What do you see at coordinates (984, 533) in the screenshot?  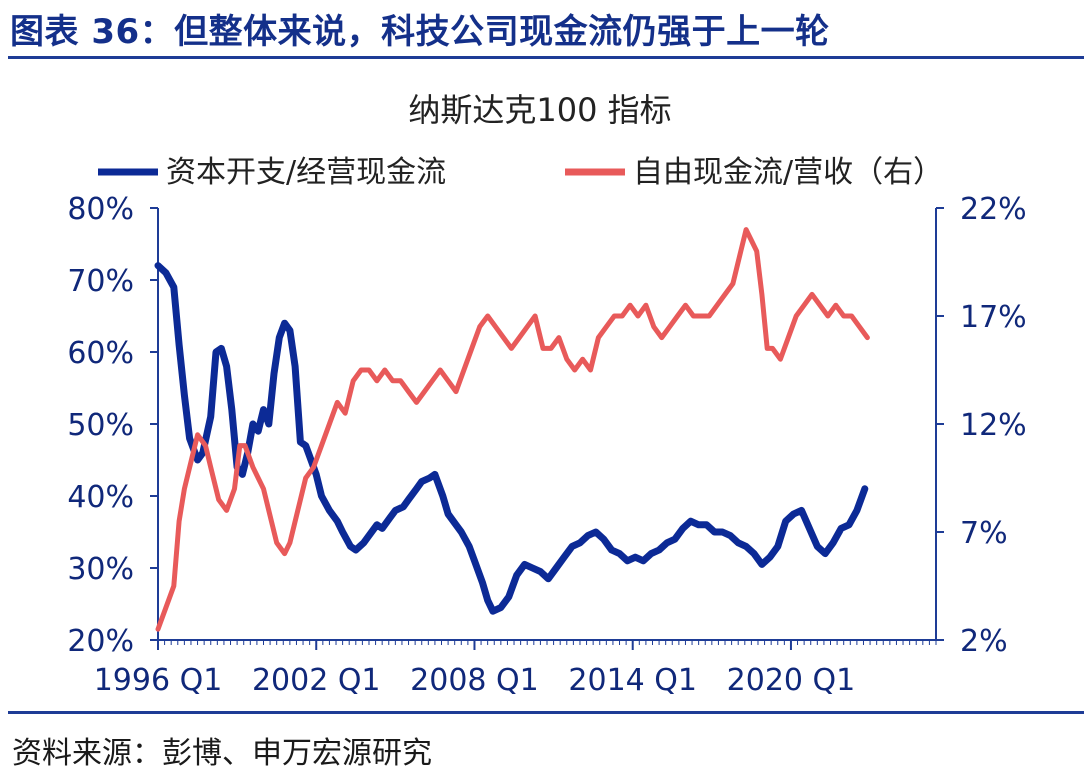 I see `right-tick-label: 7%` at bounding box center [984, 533].